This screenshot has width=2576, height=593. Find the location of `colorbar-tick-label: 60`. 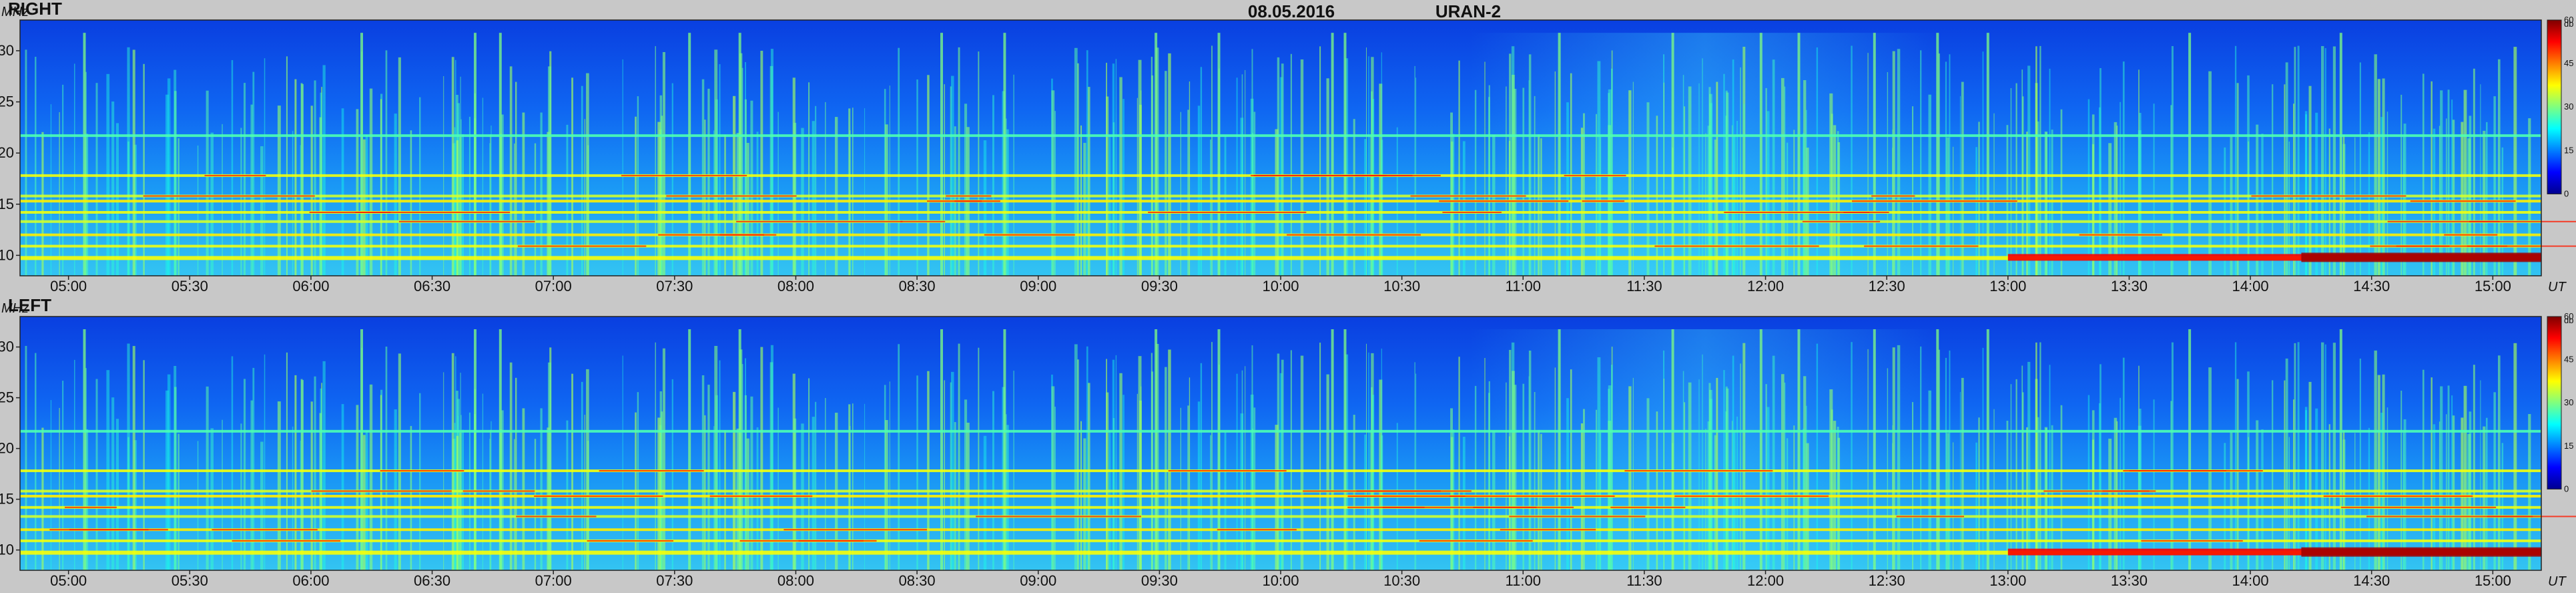

colorbar-tick-label: 60 is located at coordinates (2568, 316).